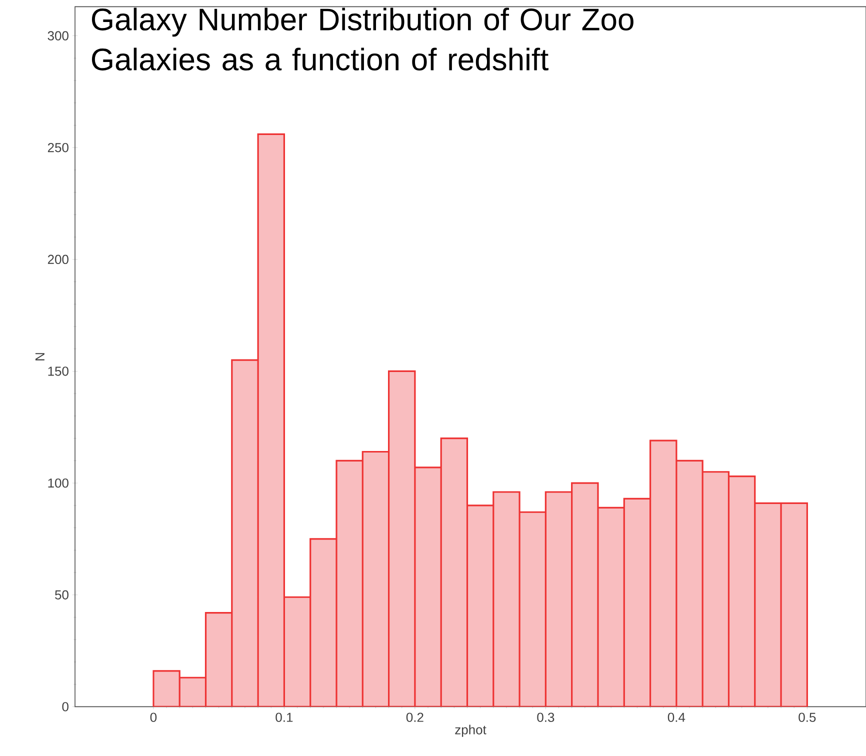 Image resolution: width=866 pixels, height=756 pixels. I want to click on x-tick-label: 0, so click(153, 717).